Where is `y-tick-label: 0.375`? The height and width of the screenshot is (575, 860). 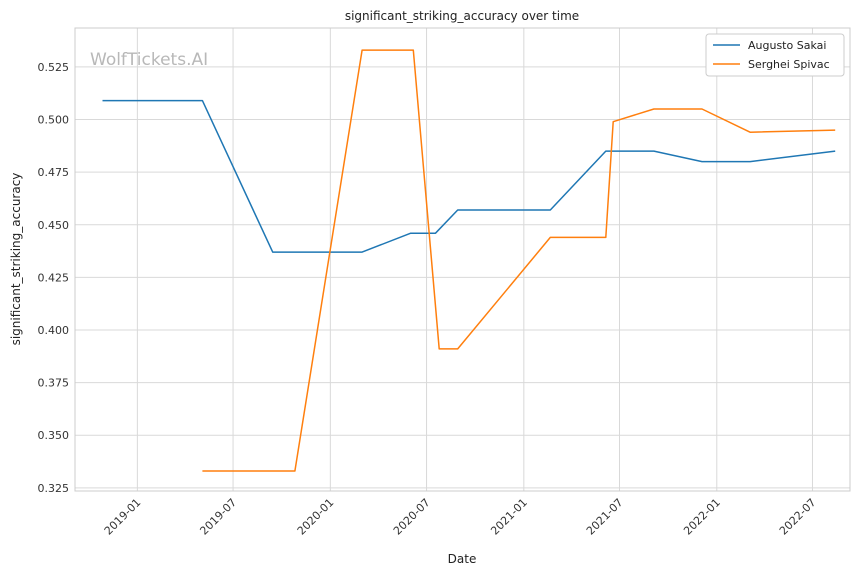 y-tick-label: 0.375 is located at coordinates (54, 383).